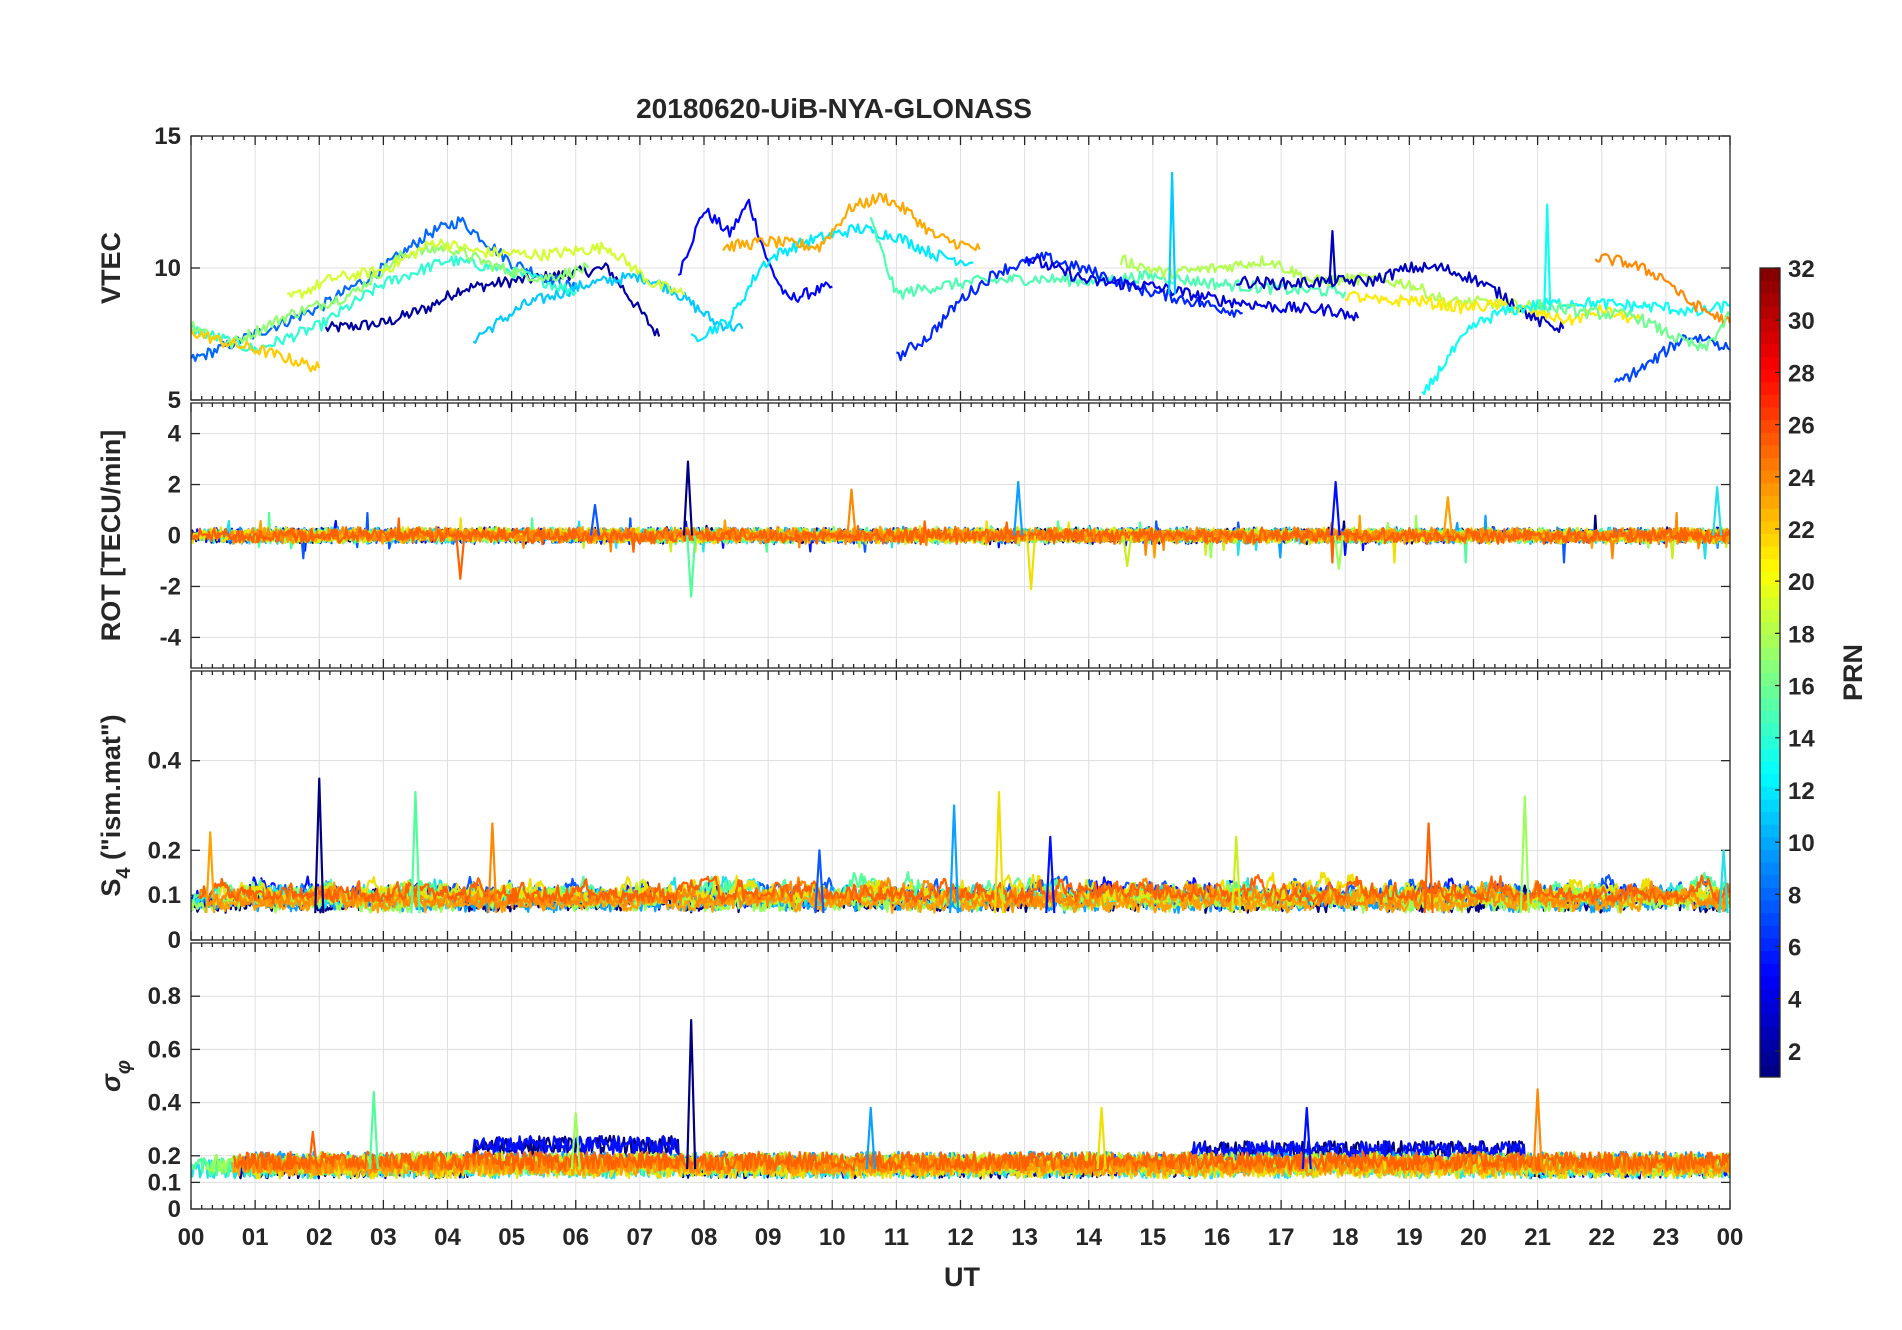 Image resolution: width=1902 pixels, height=1330 pixels. What do you see at coordinates (1853, 672) in the screenshot?
I see `colorbar-label: PRN` at bounding box center [1853, 672].